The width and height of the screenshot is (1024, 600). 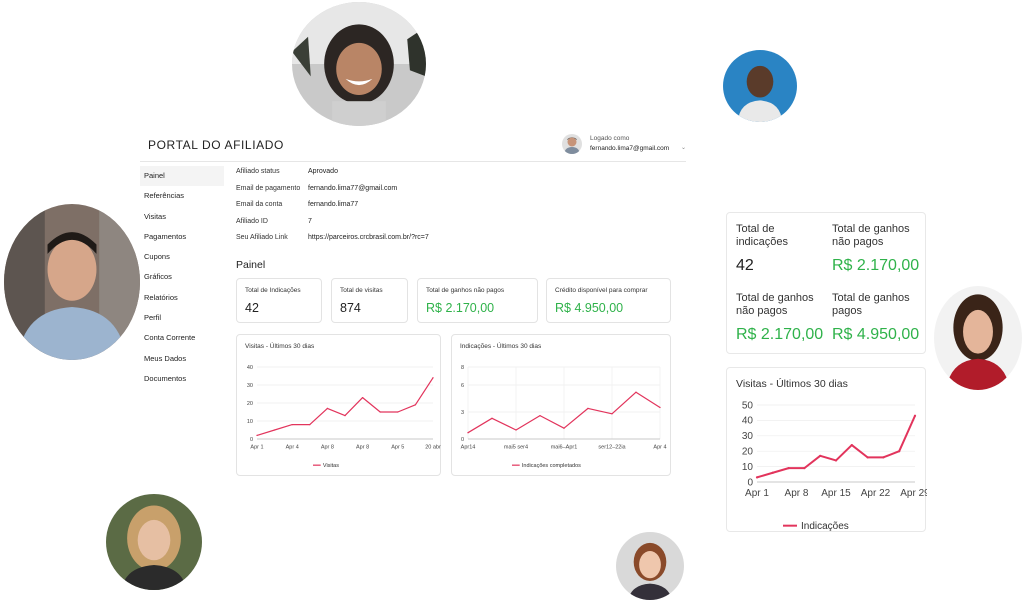 What do you see at coordinates (825, 526) in the screenshot?
I see `legend-label: Indicações` at bounding box center [825, 526].